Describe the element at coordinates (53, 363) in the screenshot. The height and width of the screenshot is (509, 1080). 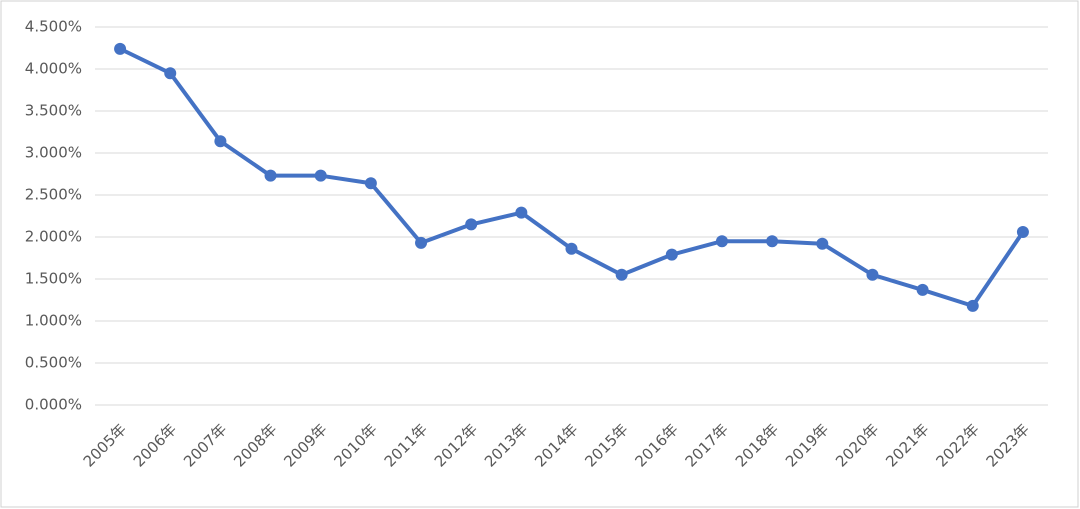
I see `y-tick-label: 0.500%` at that location.